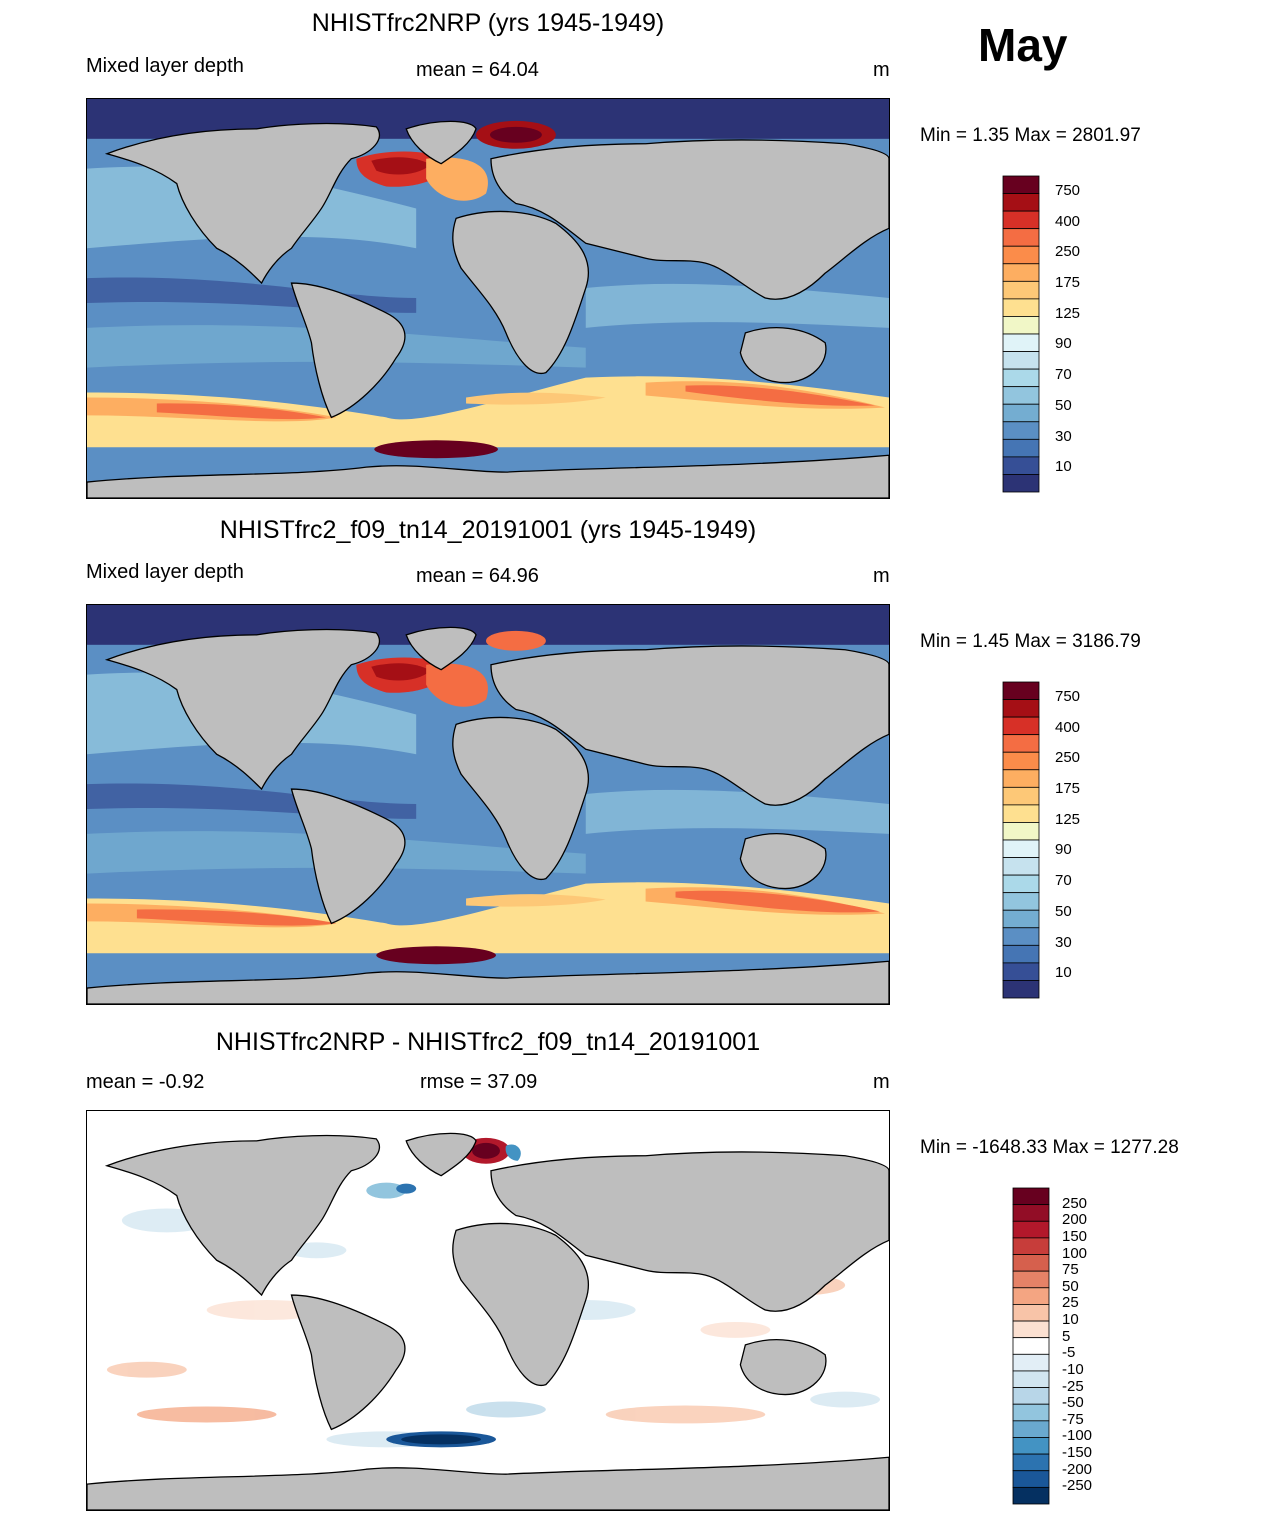  I want to click on panel-2-legend, so click(1021, 840).